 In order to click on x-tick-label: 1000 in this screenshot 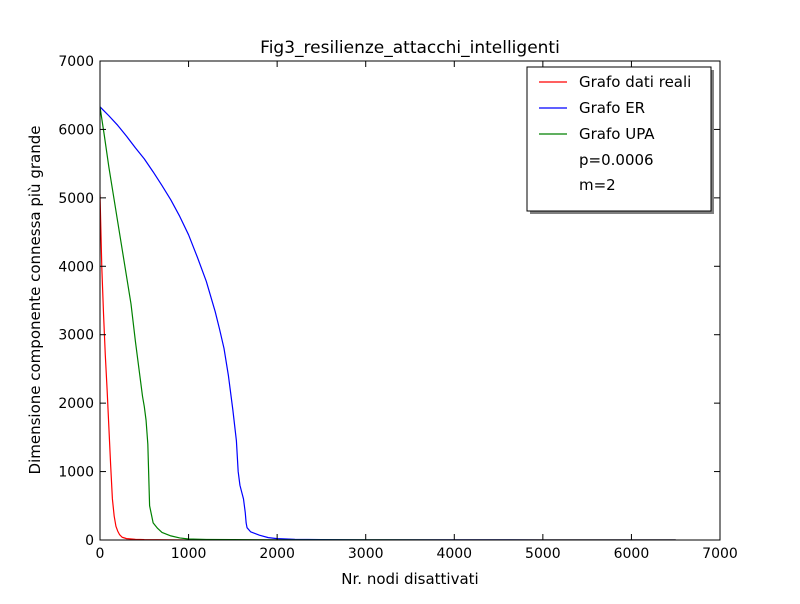, I will do `click(189, 554)`.